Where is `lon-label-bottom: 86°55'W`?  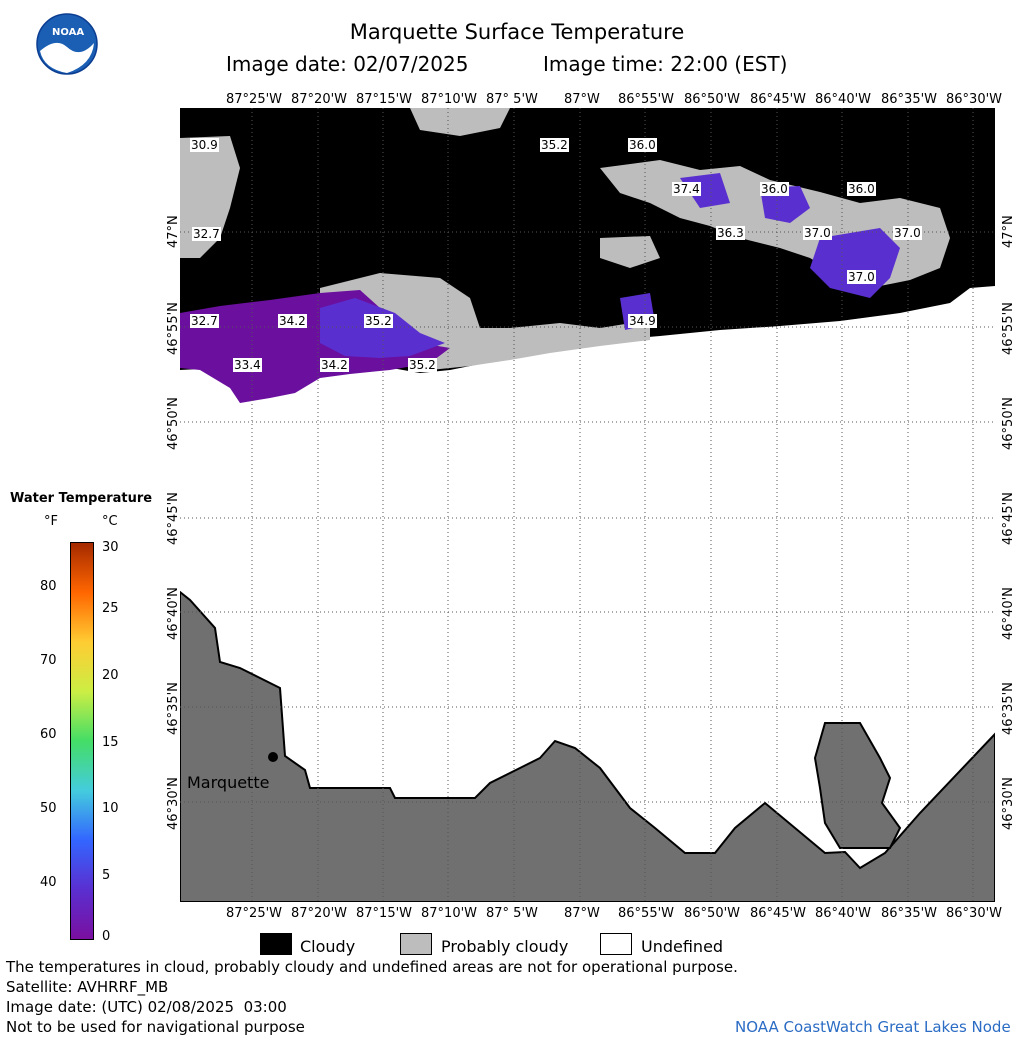
lon-label-bottom: 86°55'W is located at coordinates (646, 913).